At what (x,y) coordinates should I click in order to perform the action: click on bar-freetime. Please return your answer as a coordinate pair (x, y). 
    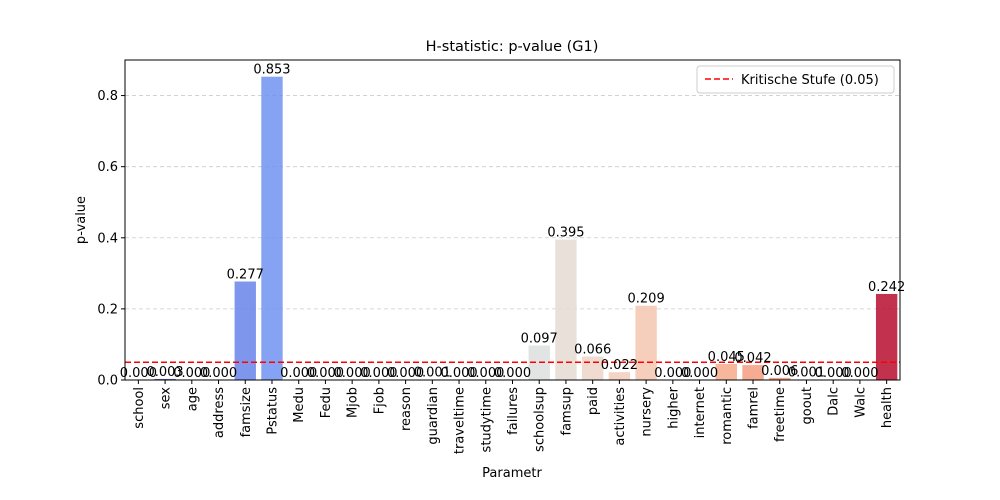
    Looking at the image, I should click on (780, 378).